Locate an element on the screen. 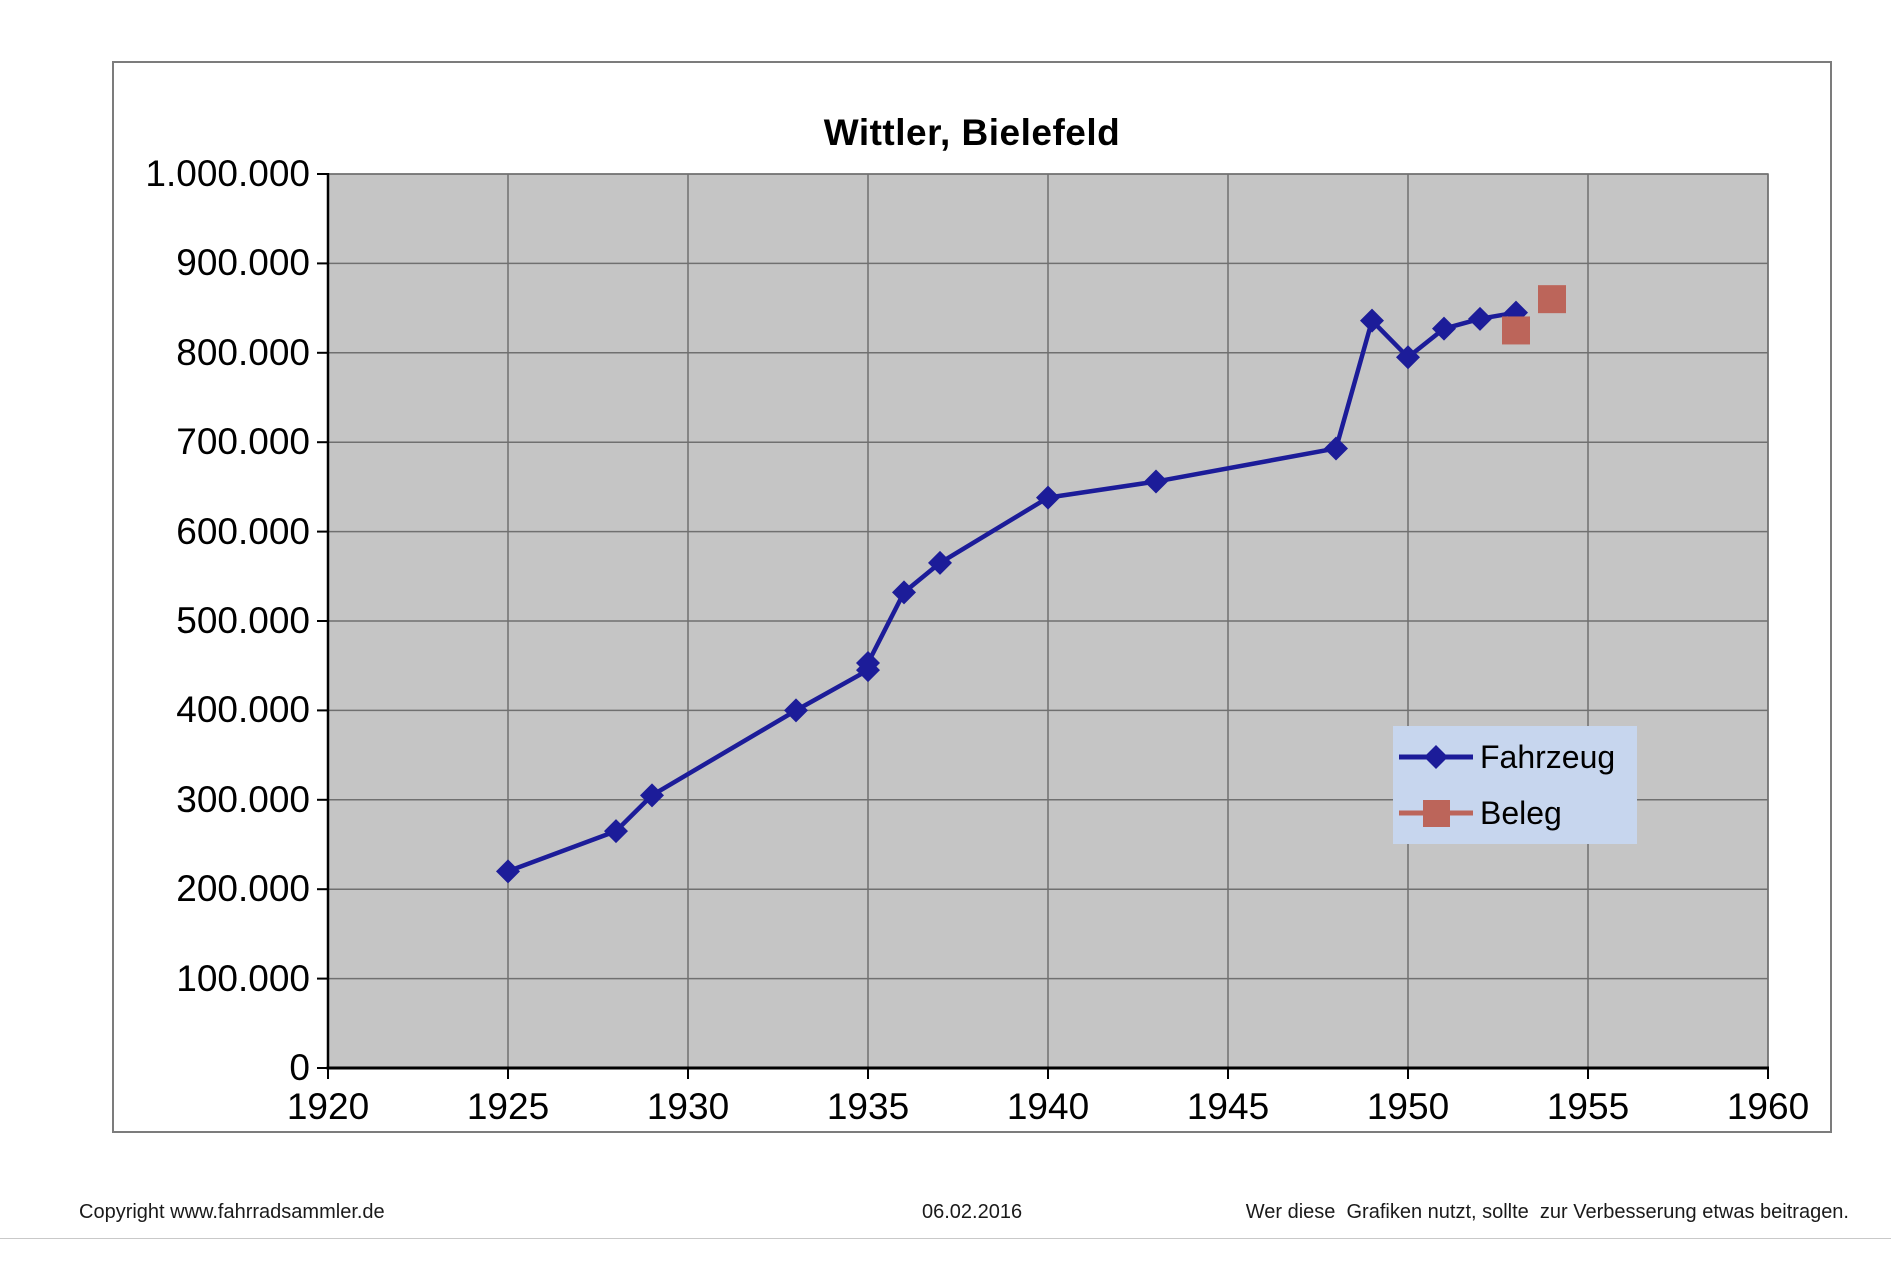  x-axis-label: 1960 is located at coordinates (1768, 1106).